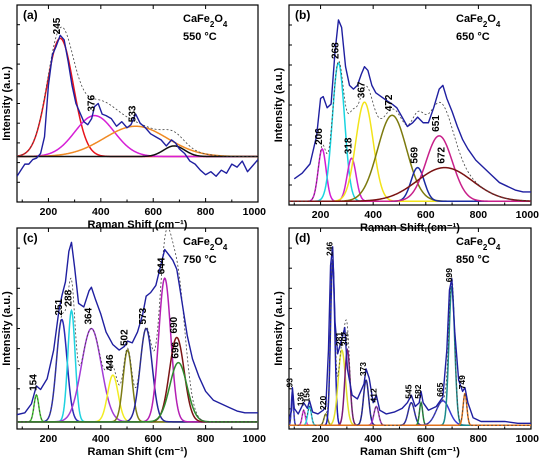 The width and height of the screenshot is (550, 459). What do you see at coordinates (319, 136) in the screenshot?
I see `peak-label-206: 206` at bounding box center [319, 136].